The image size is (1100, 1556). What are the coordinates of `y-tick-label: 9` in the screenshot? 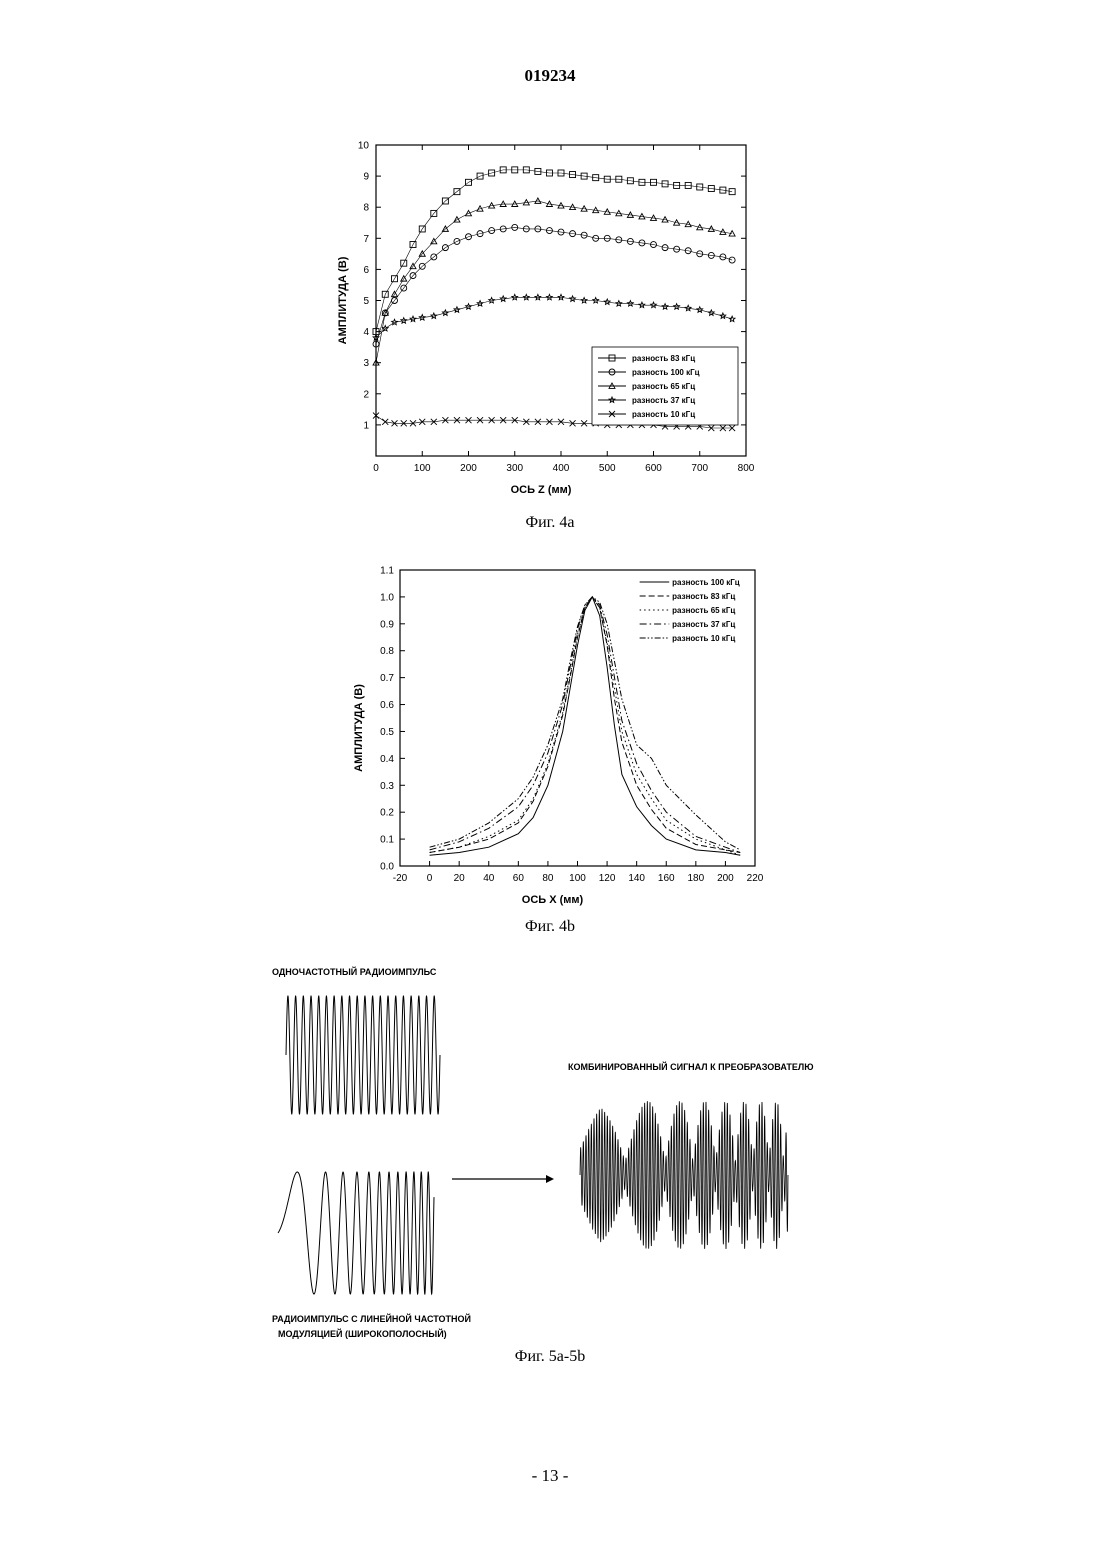 It's located at (366, 177).